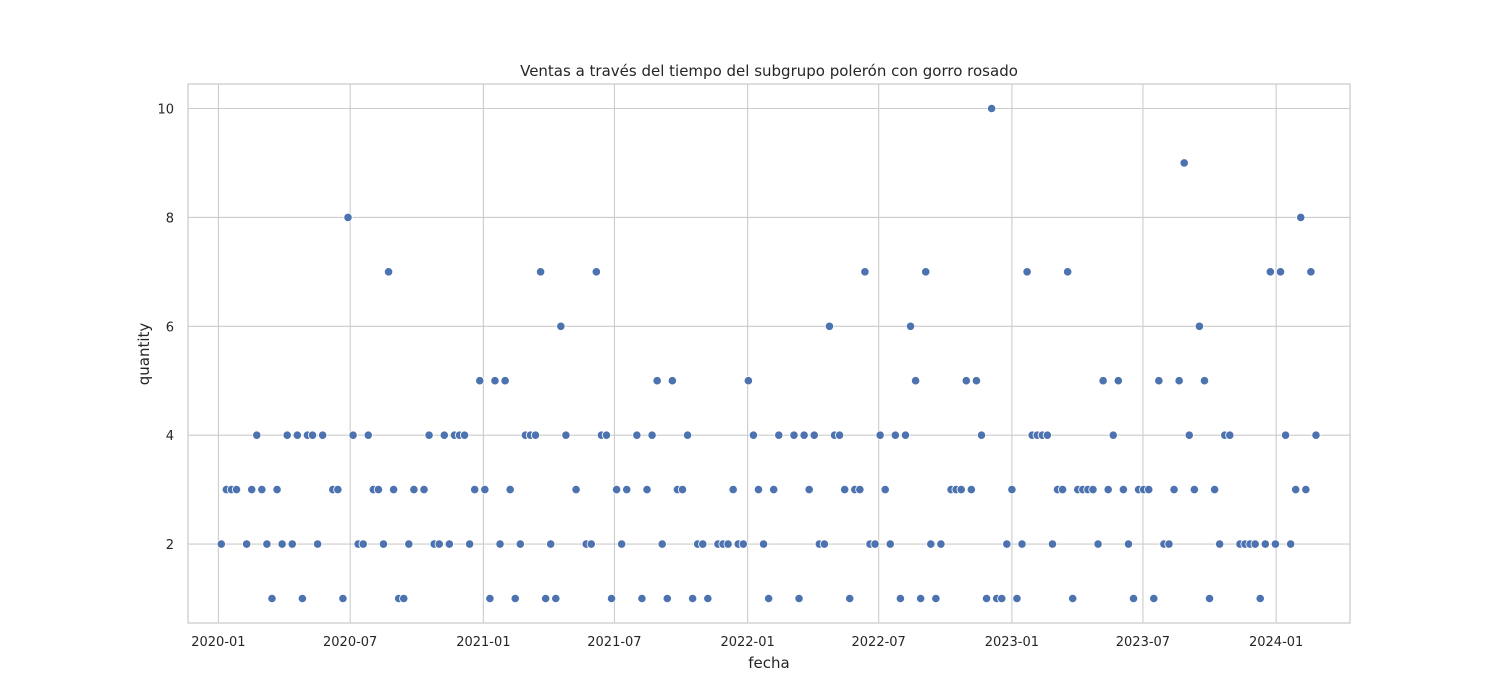 The height and width of the screenshot is (700, 1500). I want to click on x-tick-label: 2021-07, so click(614, 642).